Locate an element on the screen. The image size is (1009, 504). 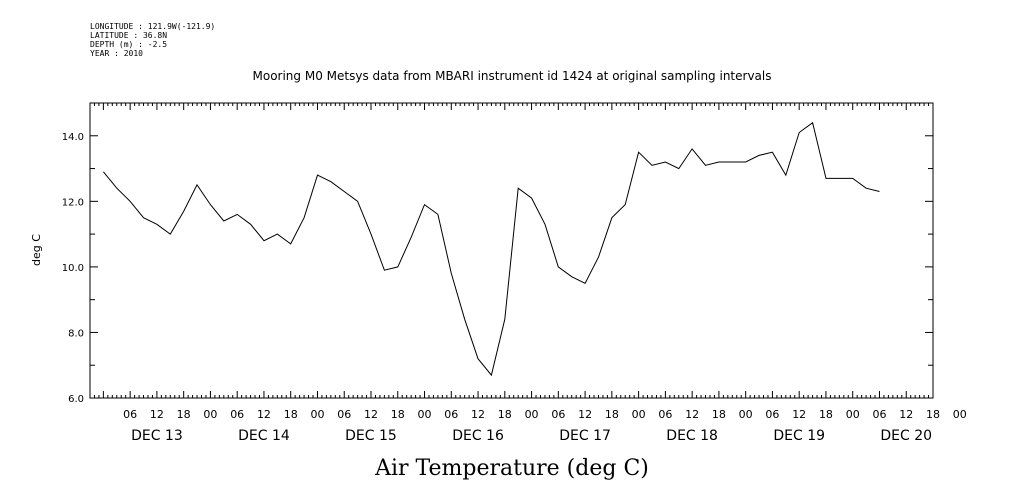
meta-depth: DEPTH (m) : -2.5 is located at coordinates (129, 44).